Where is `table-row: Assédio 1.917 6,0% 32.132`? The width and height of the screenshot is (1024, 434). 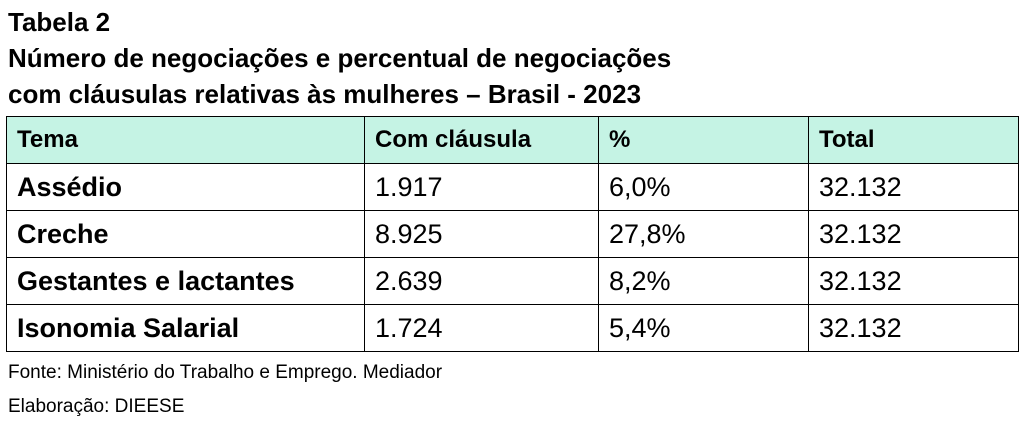
table-row: Assédio 1.917 6,0% 32.132 is located at coordinates (512, 187).